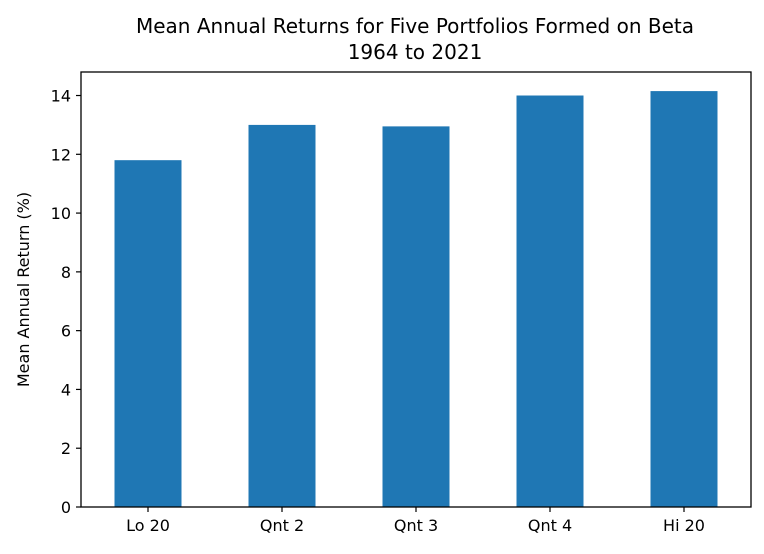  Describe the element at coordinates (66, 448) in the screenshot. I see `y-tick-label: 2` at that location.